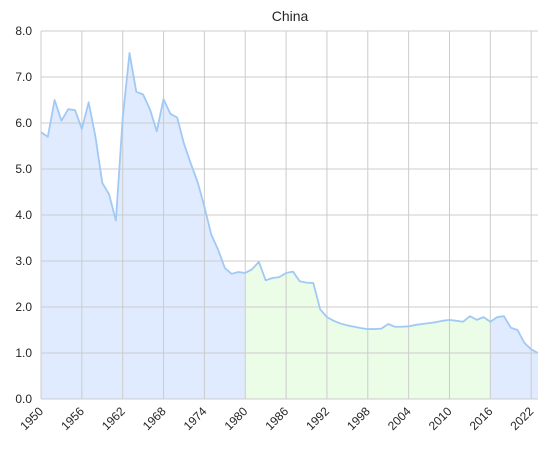 The width and height of the screenshot is (547, 451). Describe the element at coordinates (23, 399) in the screenshot. I see `y-tick-label: 0.0` at that location.